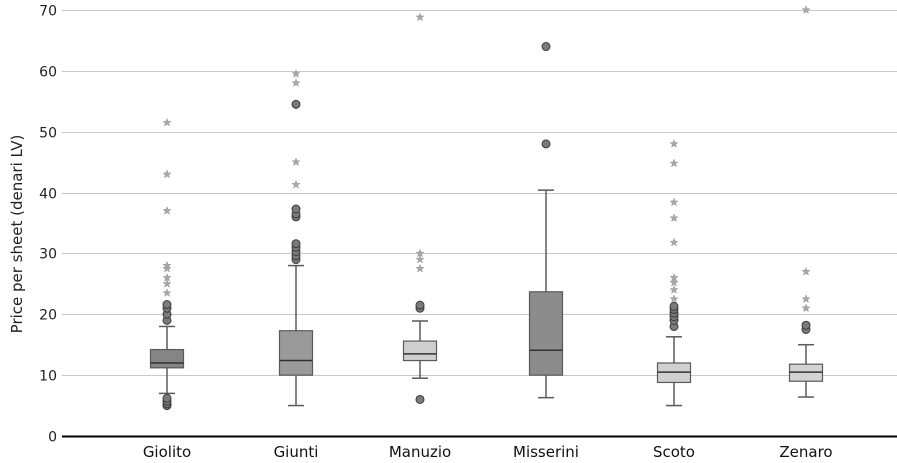 This screenshot has width=897, height=463. What do you see at coordinates (296, 452) in the screenshot?
I see `x-category-label: Giunti` at bounding box center [296, 452].